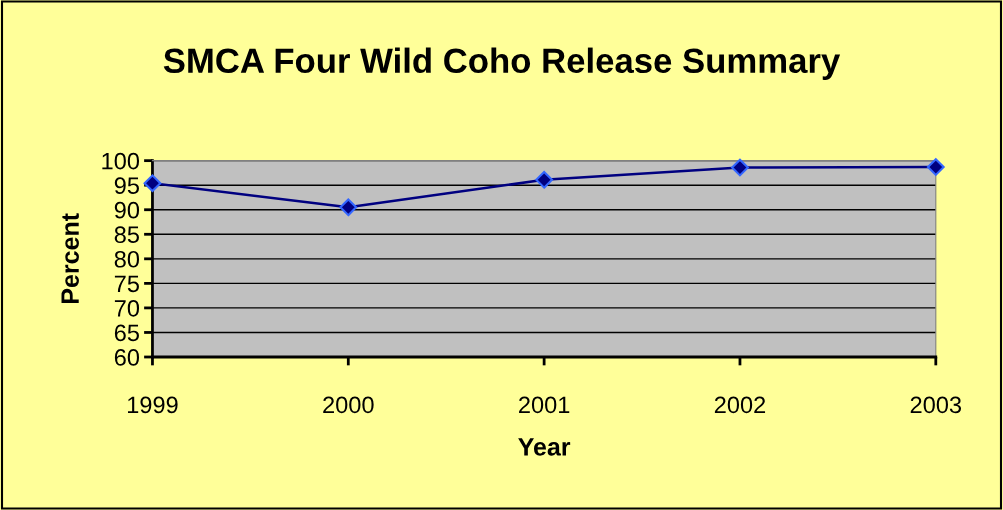 The height and width of the screenshot is (510, 1003). I want to click on x-tick-label: 2000, so click(348, 405).